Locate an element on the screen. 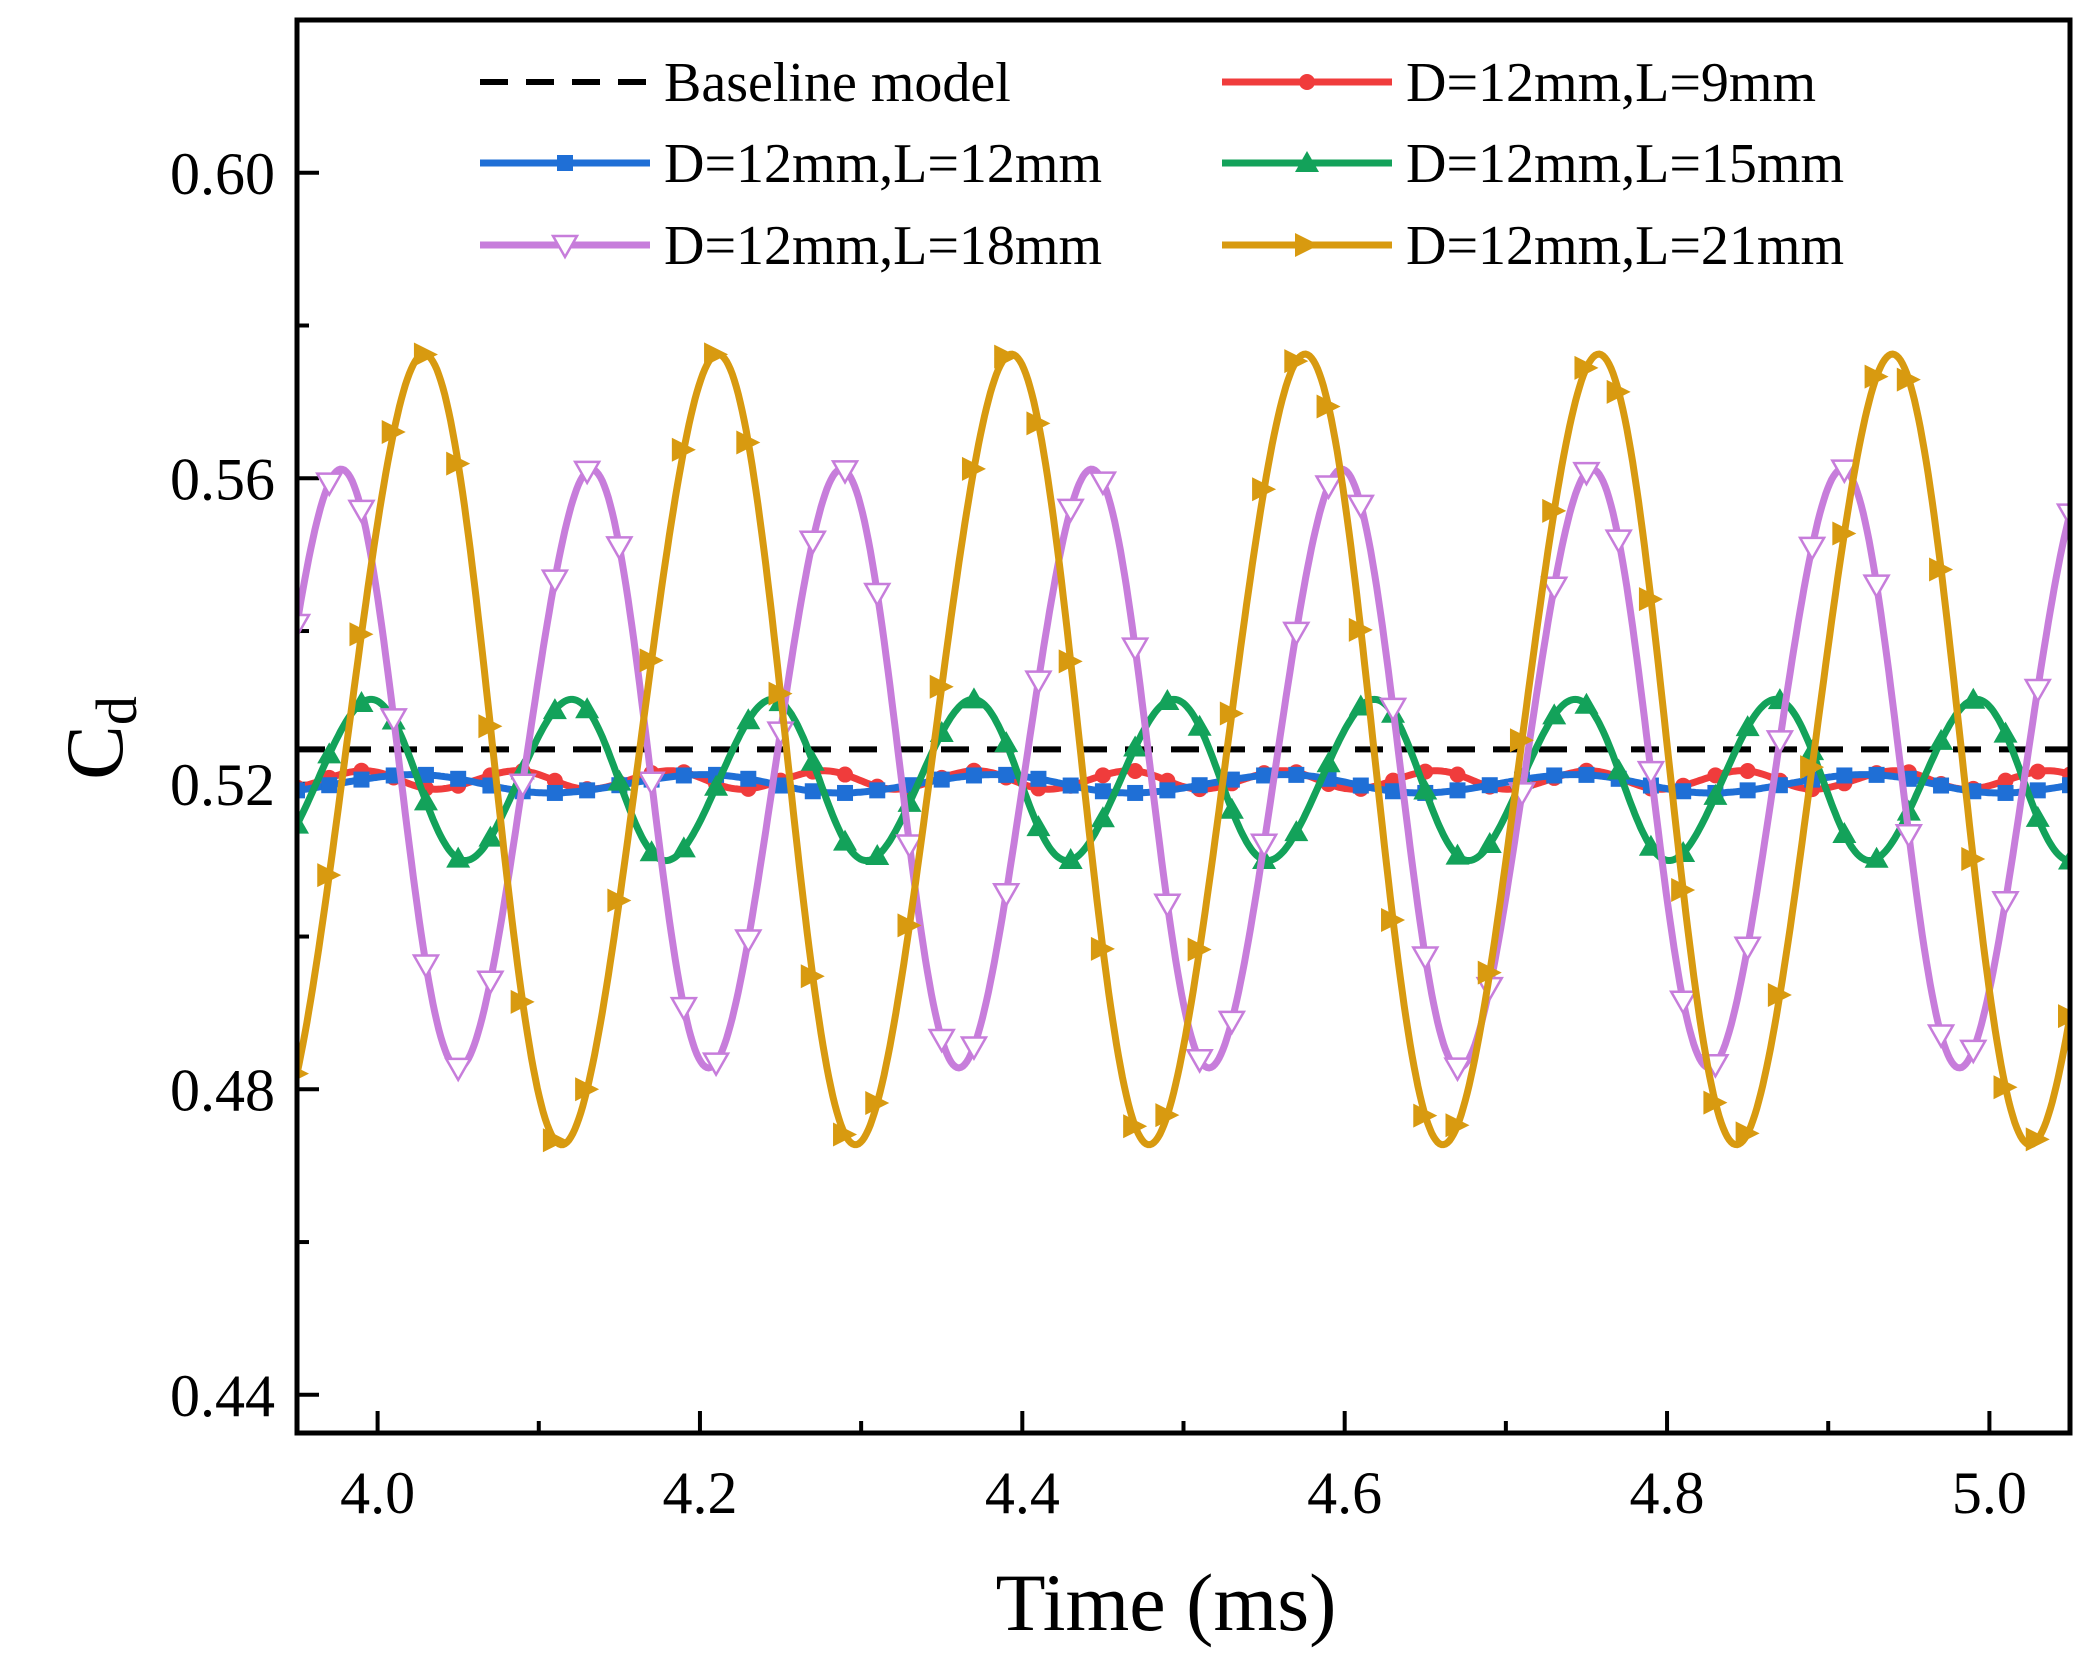  legend-entry-3: D=12mm,L=15mm is located at coordinates (1533, 164).